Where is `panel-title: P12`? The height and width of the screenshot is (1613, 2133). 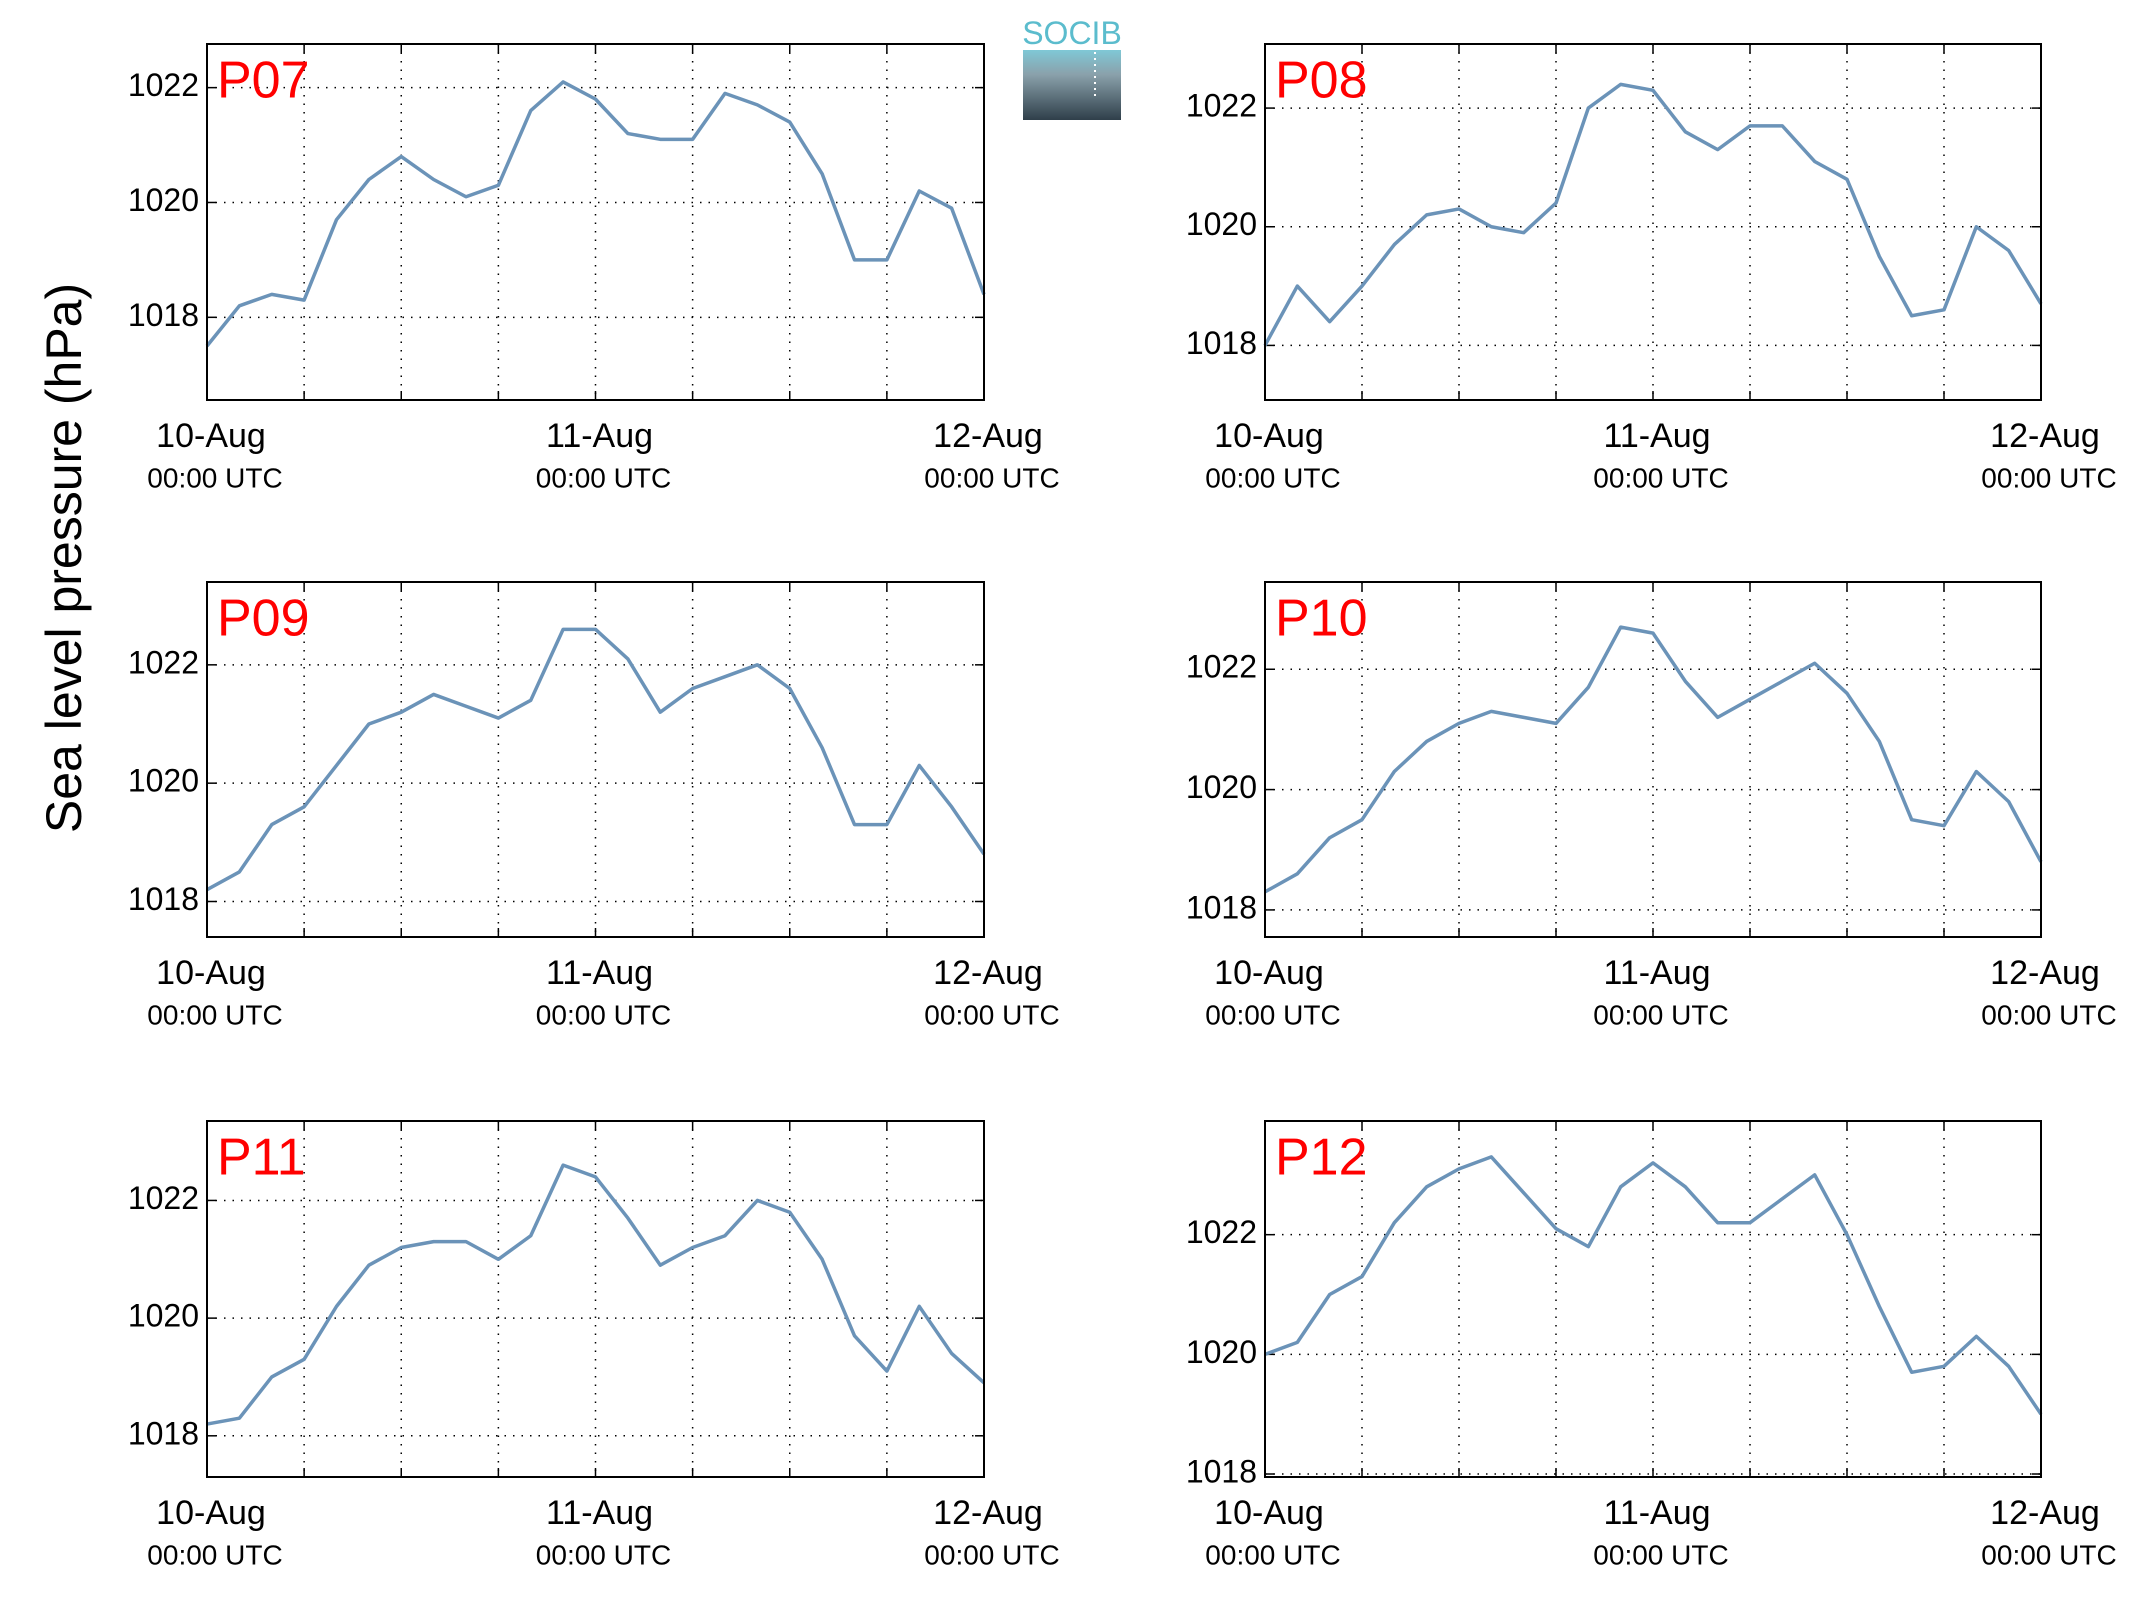 panel-title: P12 is located at coordinates (1321, 1158).